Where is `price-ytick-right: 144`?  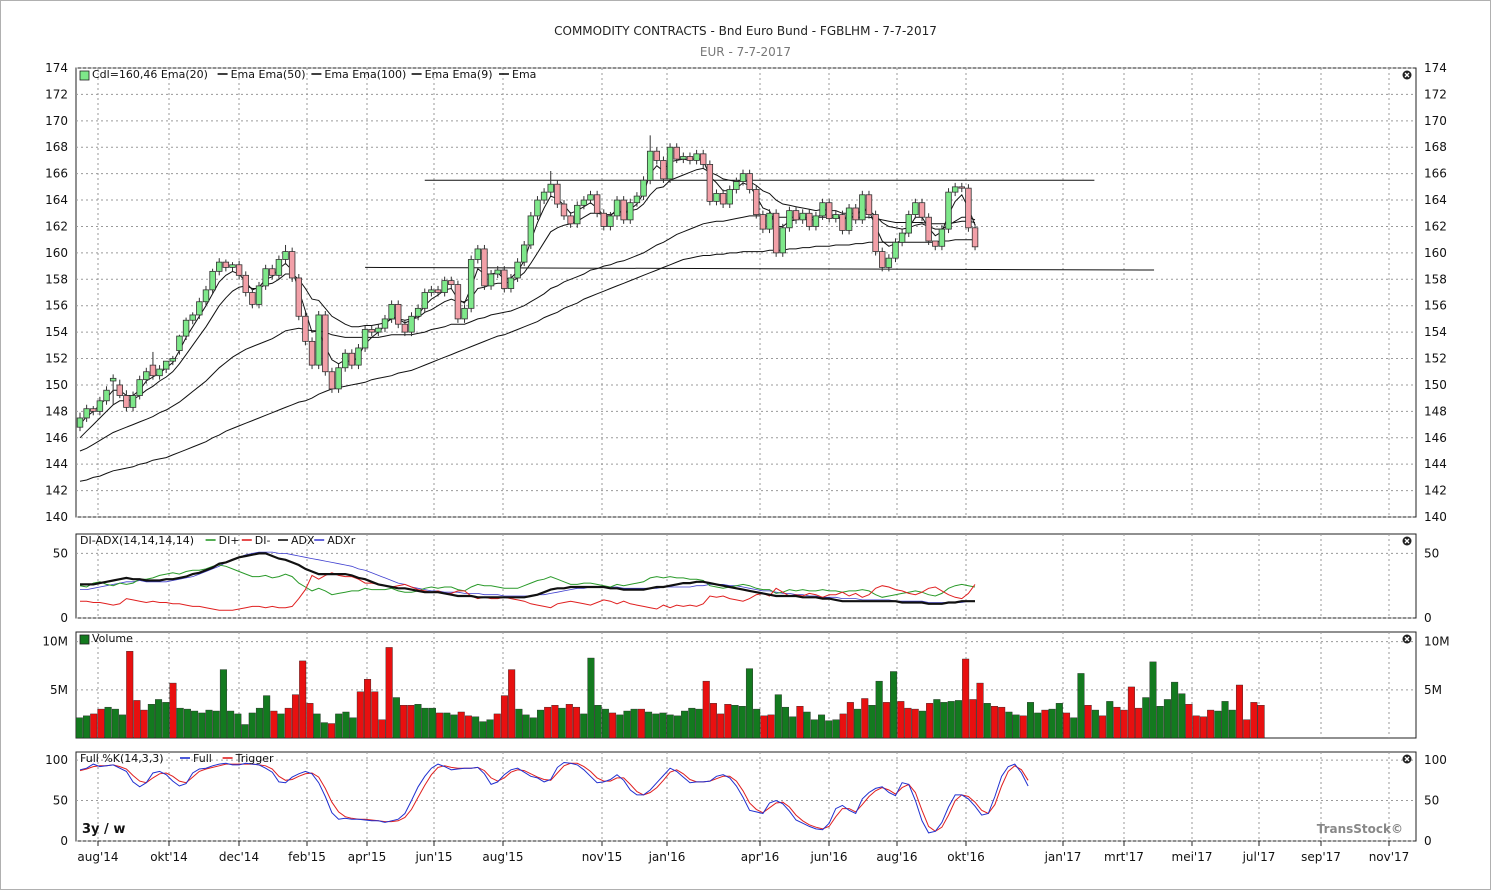
price-ytick-right: 144 is located at coordinates (1435, 464).